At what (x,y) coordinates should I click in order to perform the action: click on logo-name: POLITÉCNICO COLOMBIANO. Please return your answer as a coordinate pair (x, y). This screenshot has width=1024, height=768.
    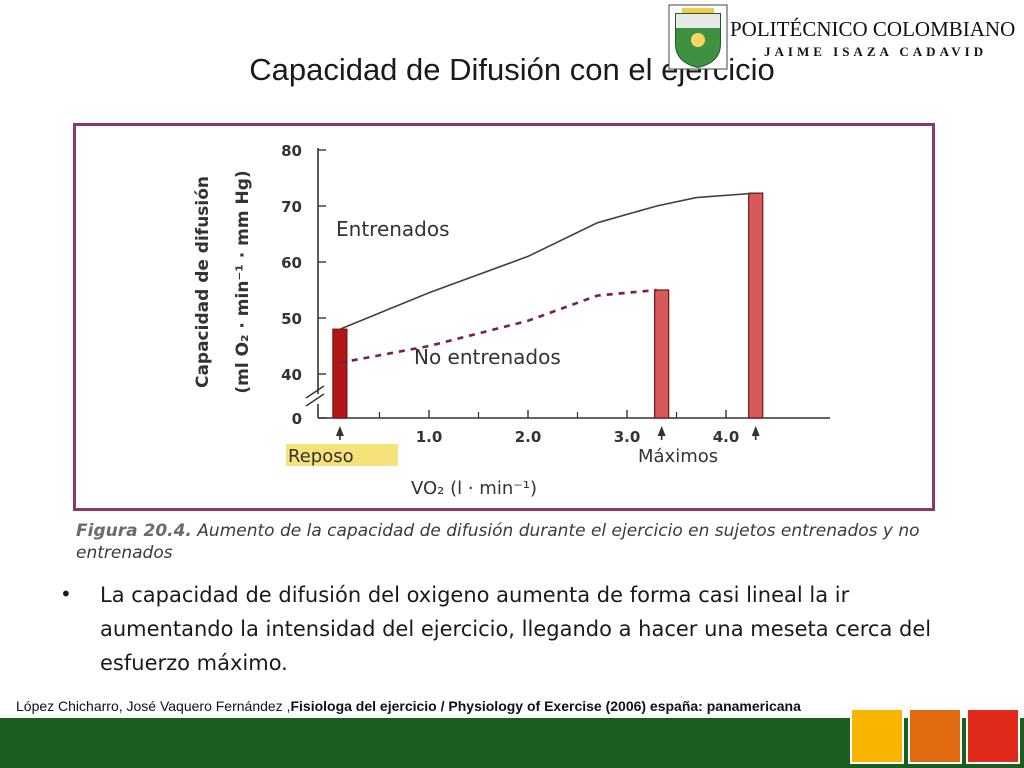
    Looking at the image, I should click on (873, 29).